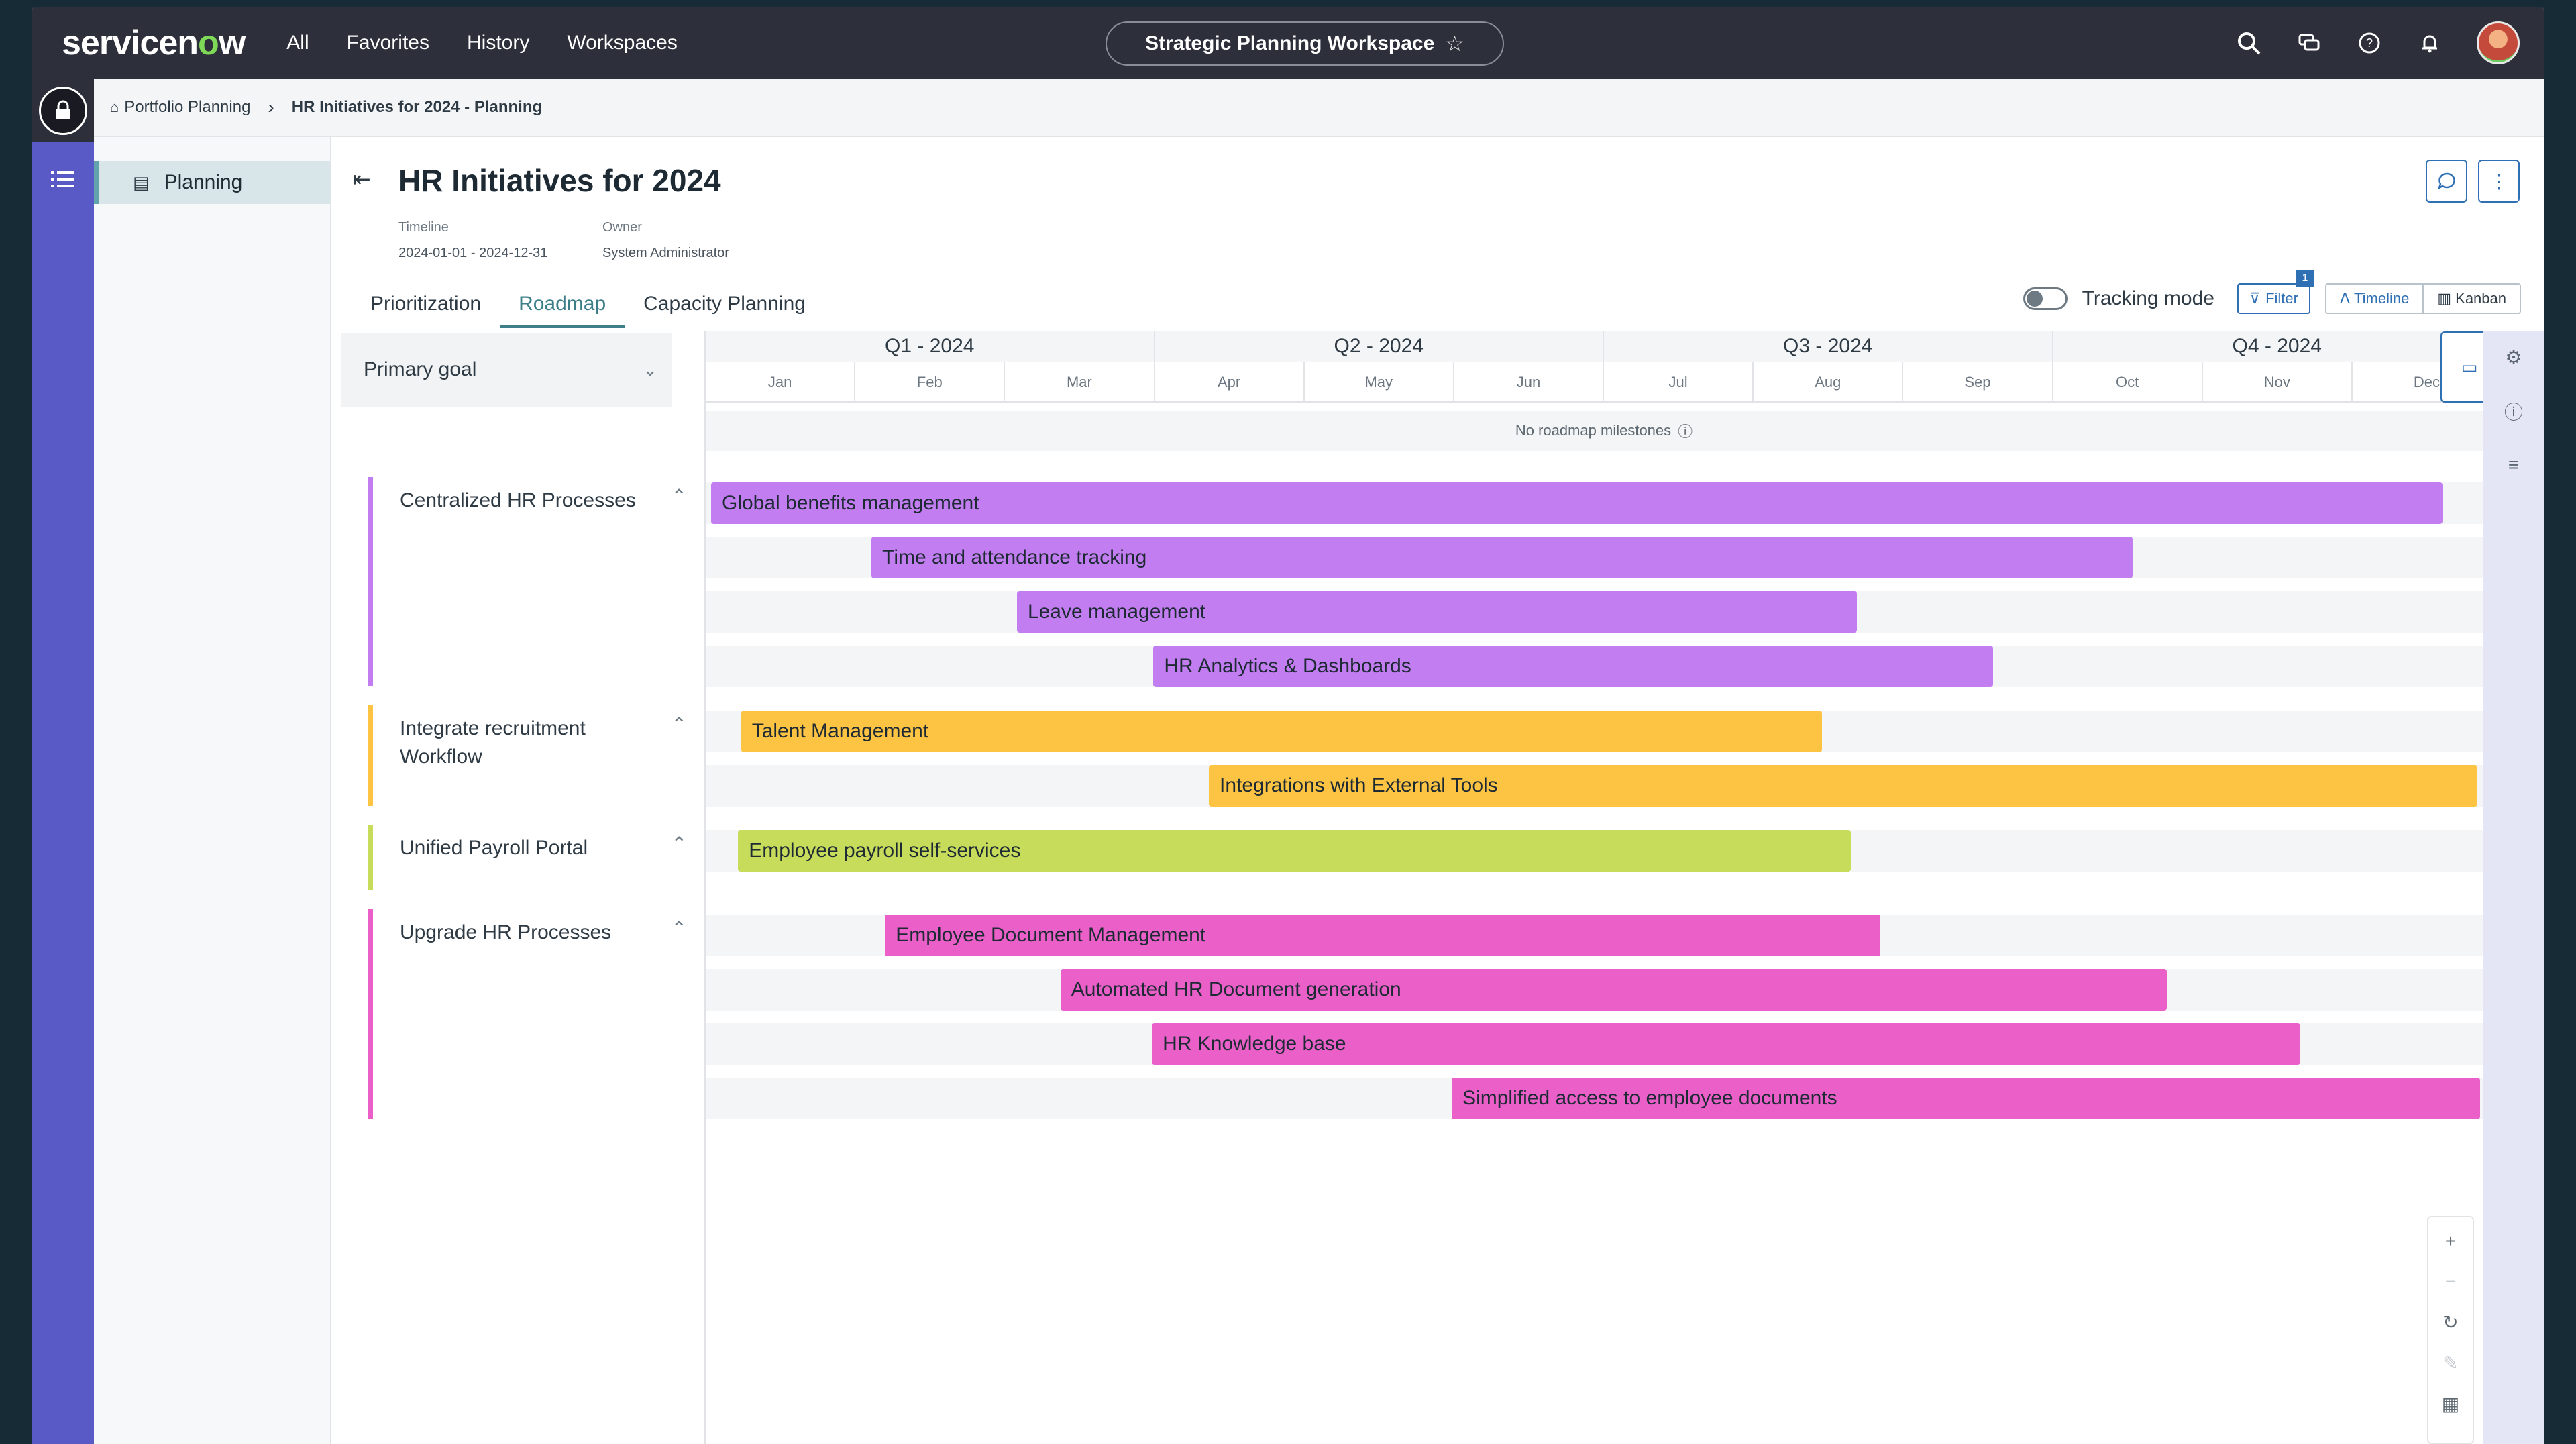 The height and width of the screenshot is (1444, 2576). I want to click on goal-group-name: Unified Payroll Portal, so click(494, 848).